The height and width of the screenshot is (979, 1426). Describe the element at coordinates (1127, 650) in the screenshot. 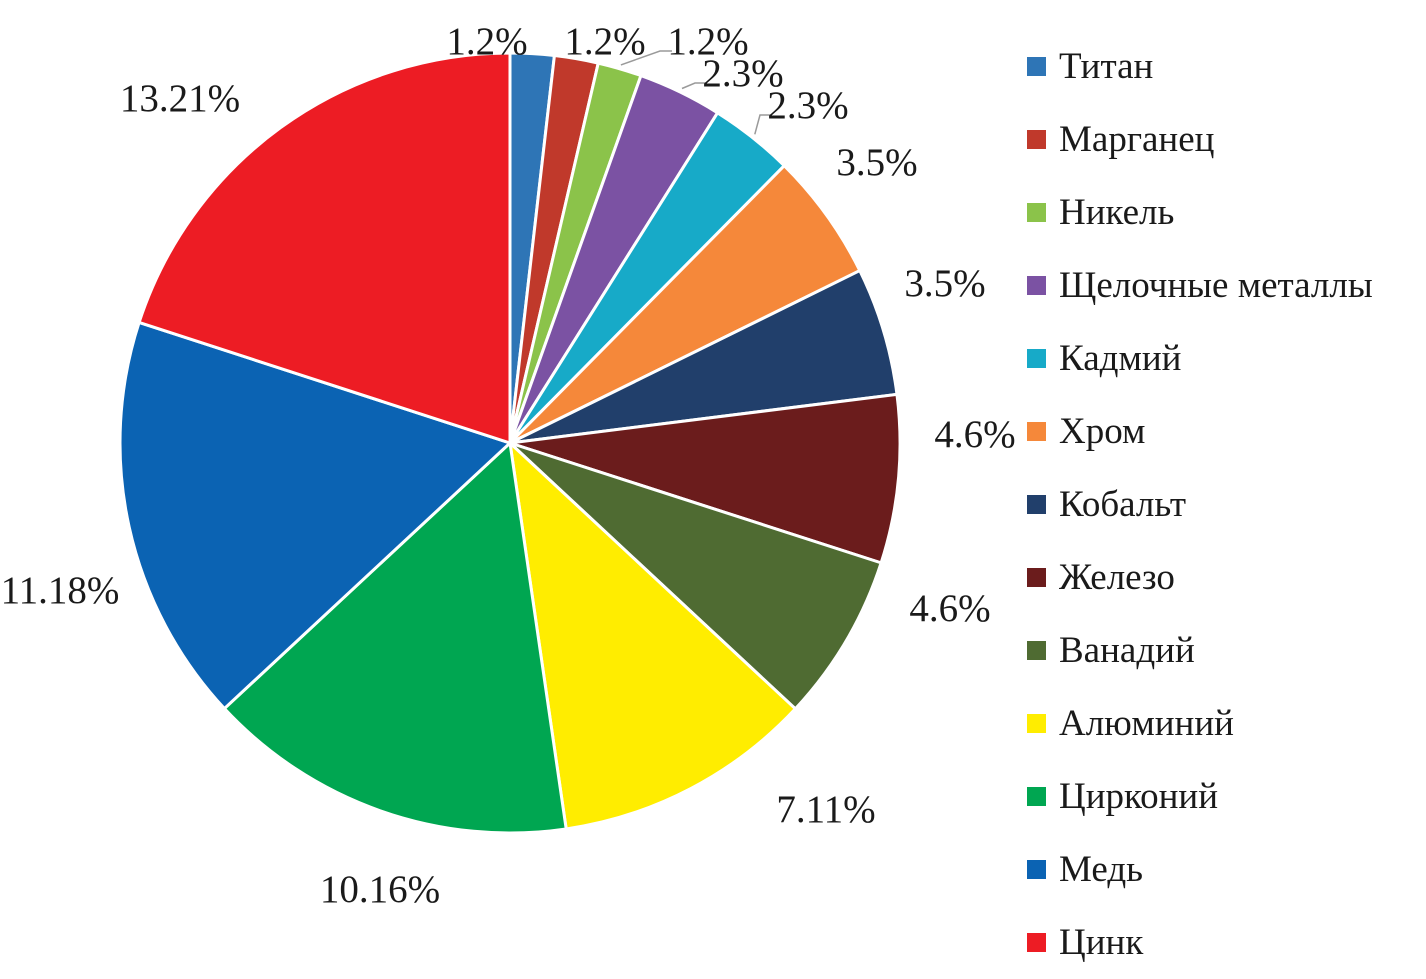

I see `legend-label: Ванадий` at that location.